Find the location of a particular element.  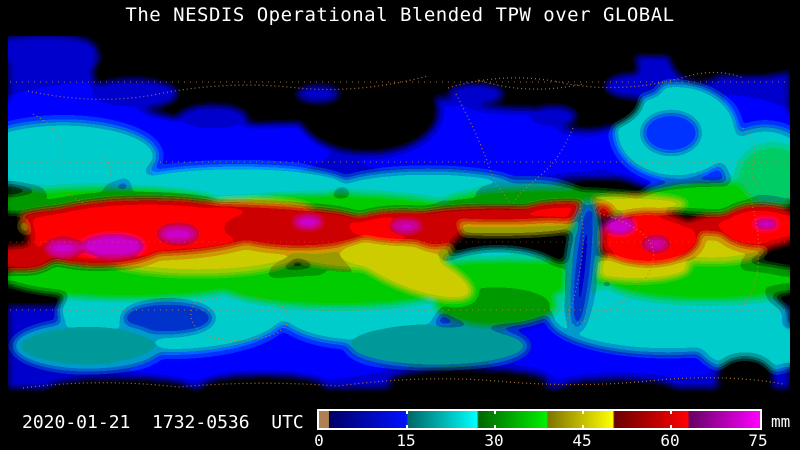

colorbar-tick-label-0: 0 is located at coordinates (319, 440).